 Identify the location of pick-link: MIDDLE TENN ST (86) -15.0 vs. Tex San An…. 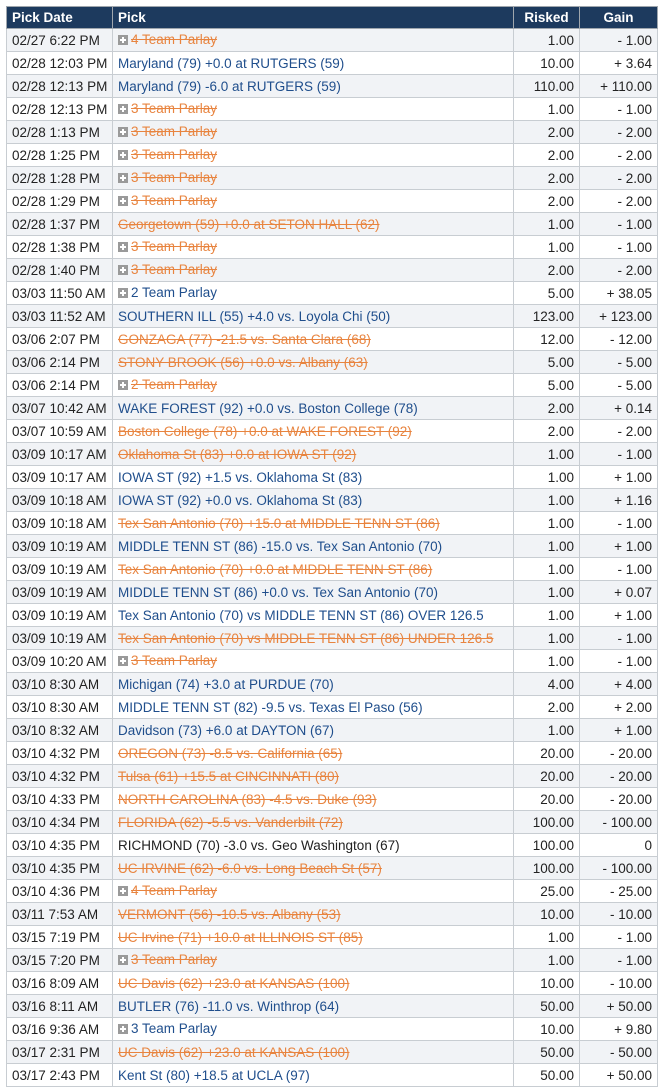
(280, 546).